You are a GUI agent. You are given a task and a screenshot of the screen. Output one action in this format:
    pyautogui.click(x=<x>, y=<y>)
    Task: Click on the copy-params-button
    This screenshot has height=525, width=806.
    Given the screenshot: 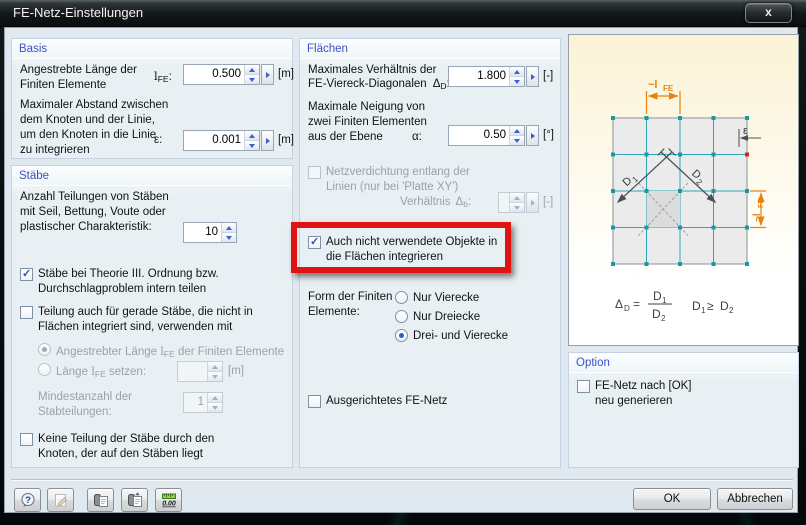 What is the action you would take?
    pyautogui.click(x=100, y=500)
    